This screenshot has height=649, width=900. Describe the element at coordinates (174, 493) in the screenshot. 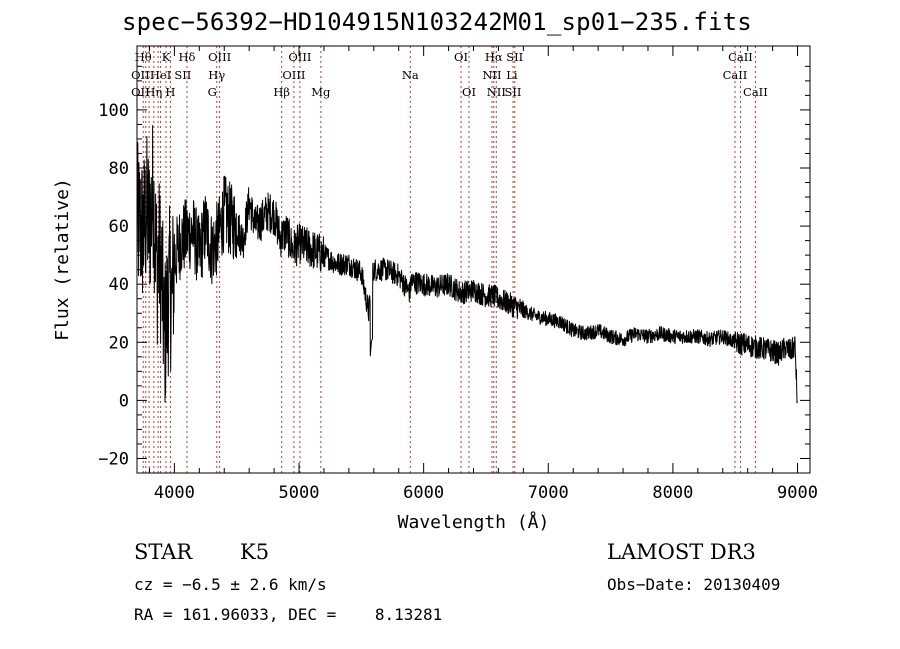

I see `x-tick-label: 4000` at that location.